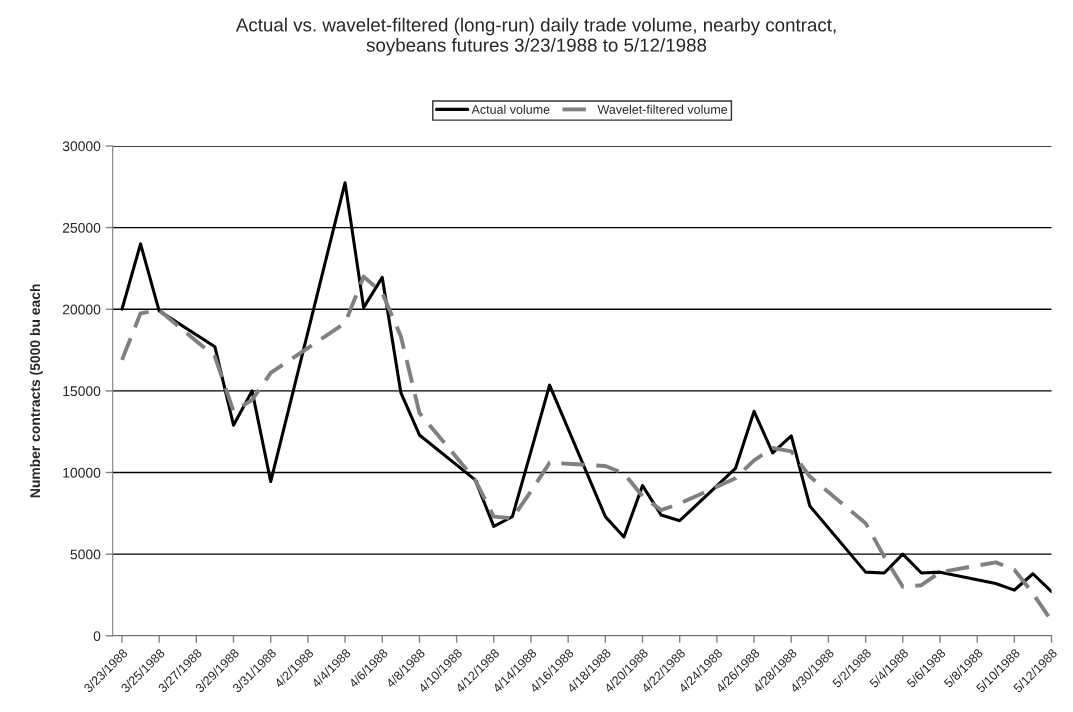  Describe the element at coordinates (81, 309) in the screenshot. I see `y-tick-label: 20000` at that location.